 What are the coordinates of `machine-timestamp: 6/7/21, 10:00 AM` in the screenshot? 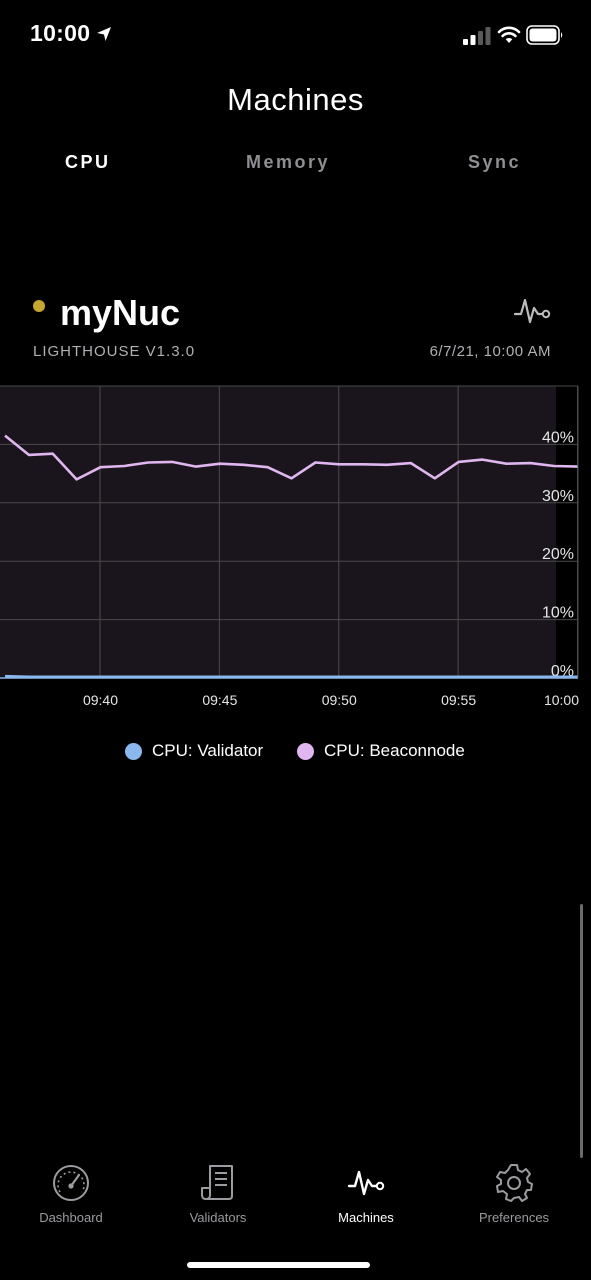 It's located at (490, 351).